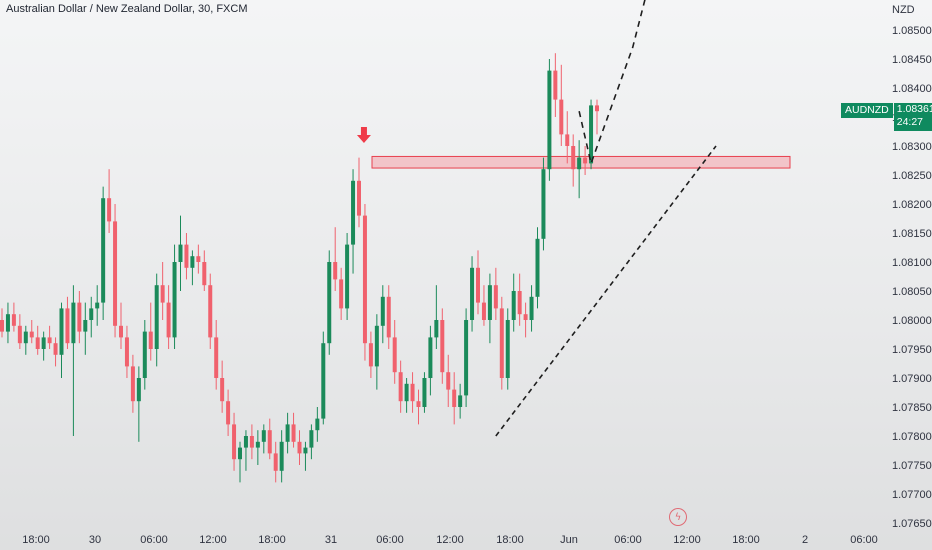 This screenshot has height=550, width=932. Describe the element at coordinates (612, 83) in the screenshot. I see `projection-path` at that location.